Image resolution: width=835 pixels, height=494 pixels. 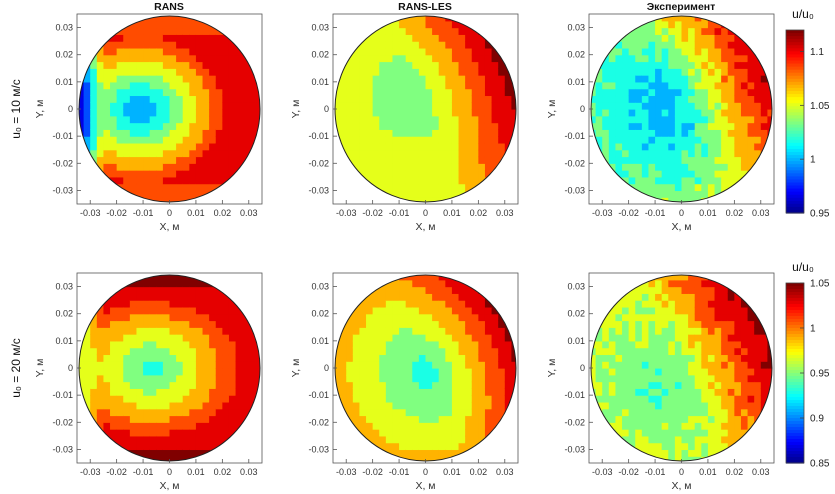 I want to click on y-tick-label: -0.02, so click(x=318, y=163).